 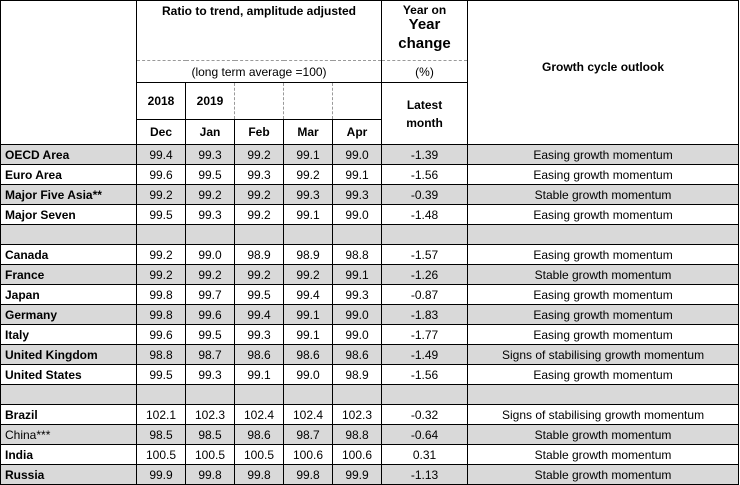 What do you see at coordinates (161, 334) in the screenshot?
I see `value-dec: 99.6` at bounding box center [161, 334].